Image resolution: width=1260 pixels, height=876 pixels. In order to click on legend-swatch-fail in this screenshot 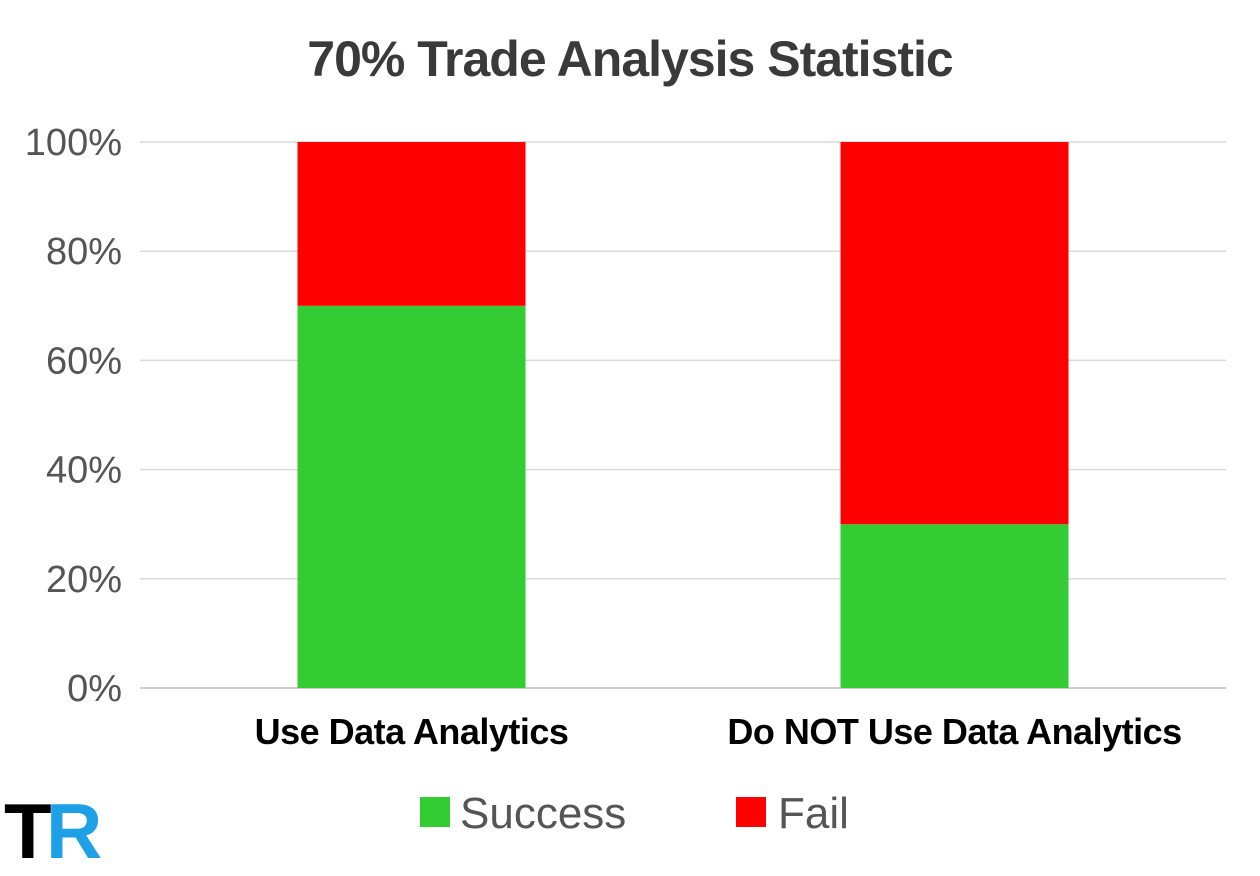, I will do `click(751, 812)`.